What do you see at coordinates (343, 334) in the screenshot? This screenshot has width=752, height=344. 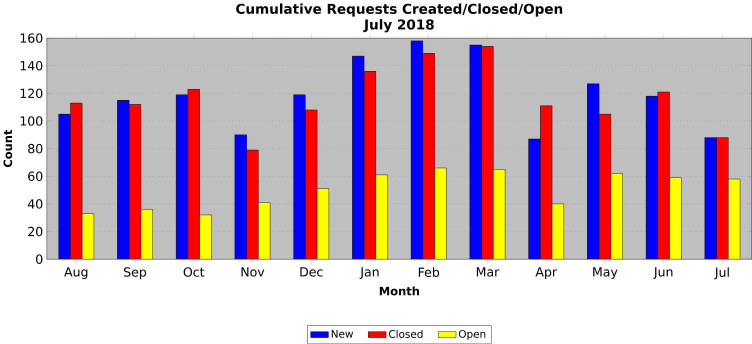 I see `legend-label: New` at bounding box center [343, 334].